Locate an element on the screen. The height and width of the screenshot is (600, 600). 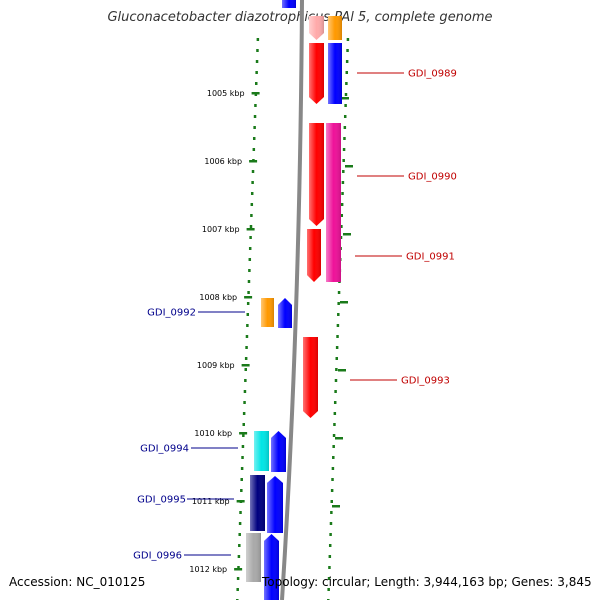
kbp-tick-label: 1012 kbp is located at coordinates (208, 569).